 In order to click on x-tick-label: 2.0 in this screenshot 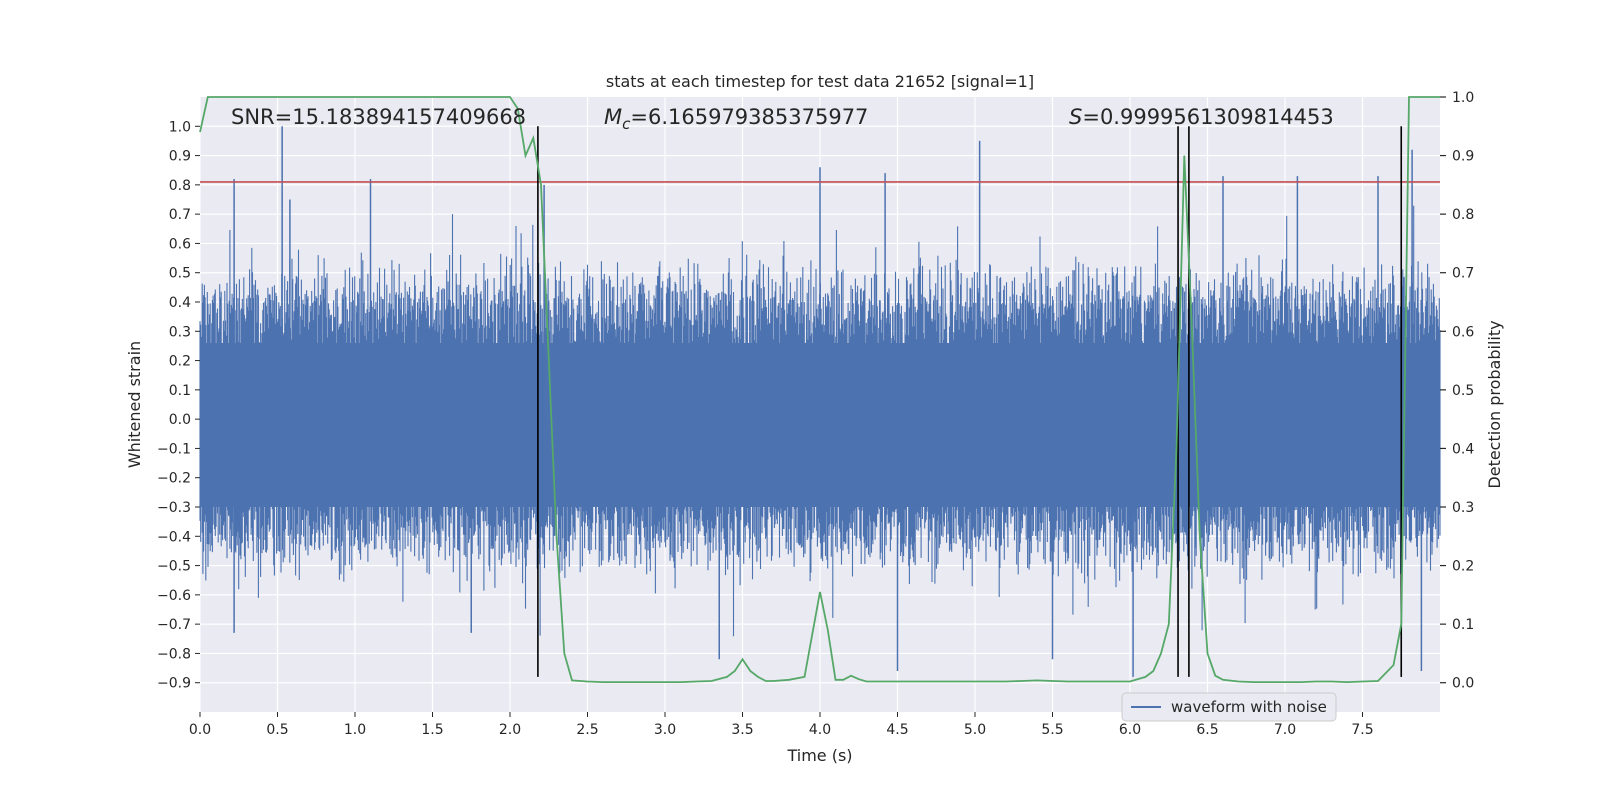, I will do `click(510, 730)`.